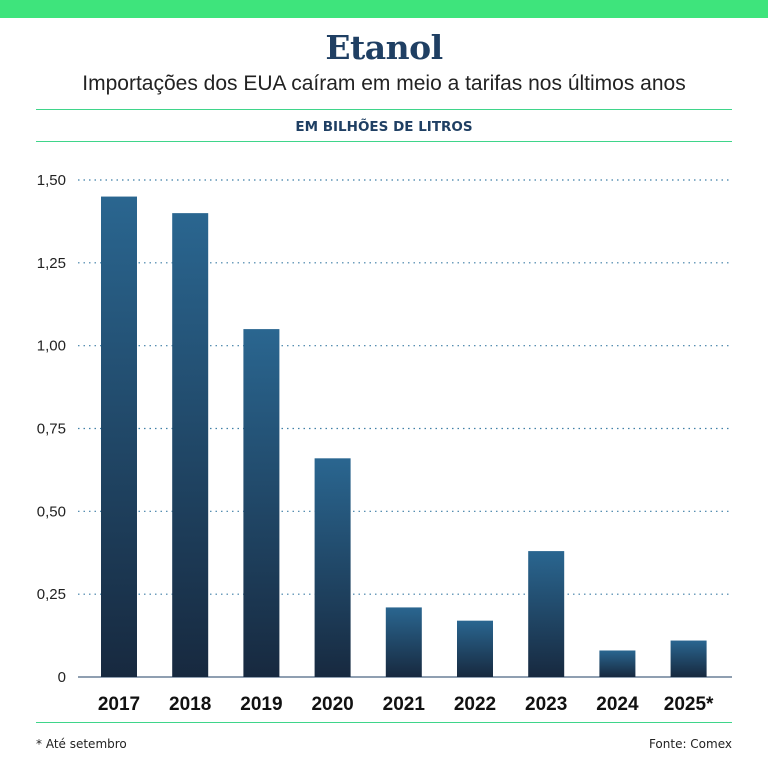 The image size is (768, 768). Describe the element at coordinates (384, 9) in the screenshot. I see `top-accent-bar` at that location.